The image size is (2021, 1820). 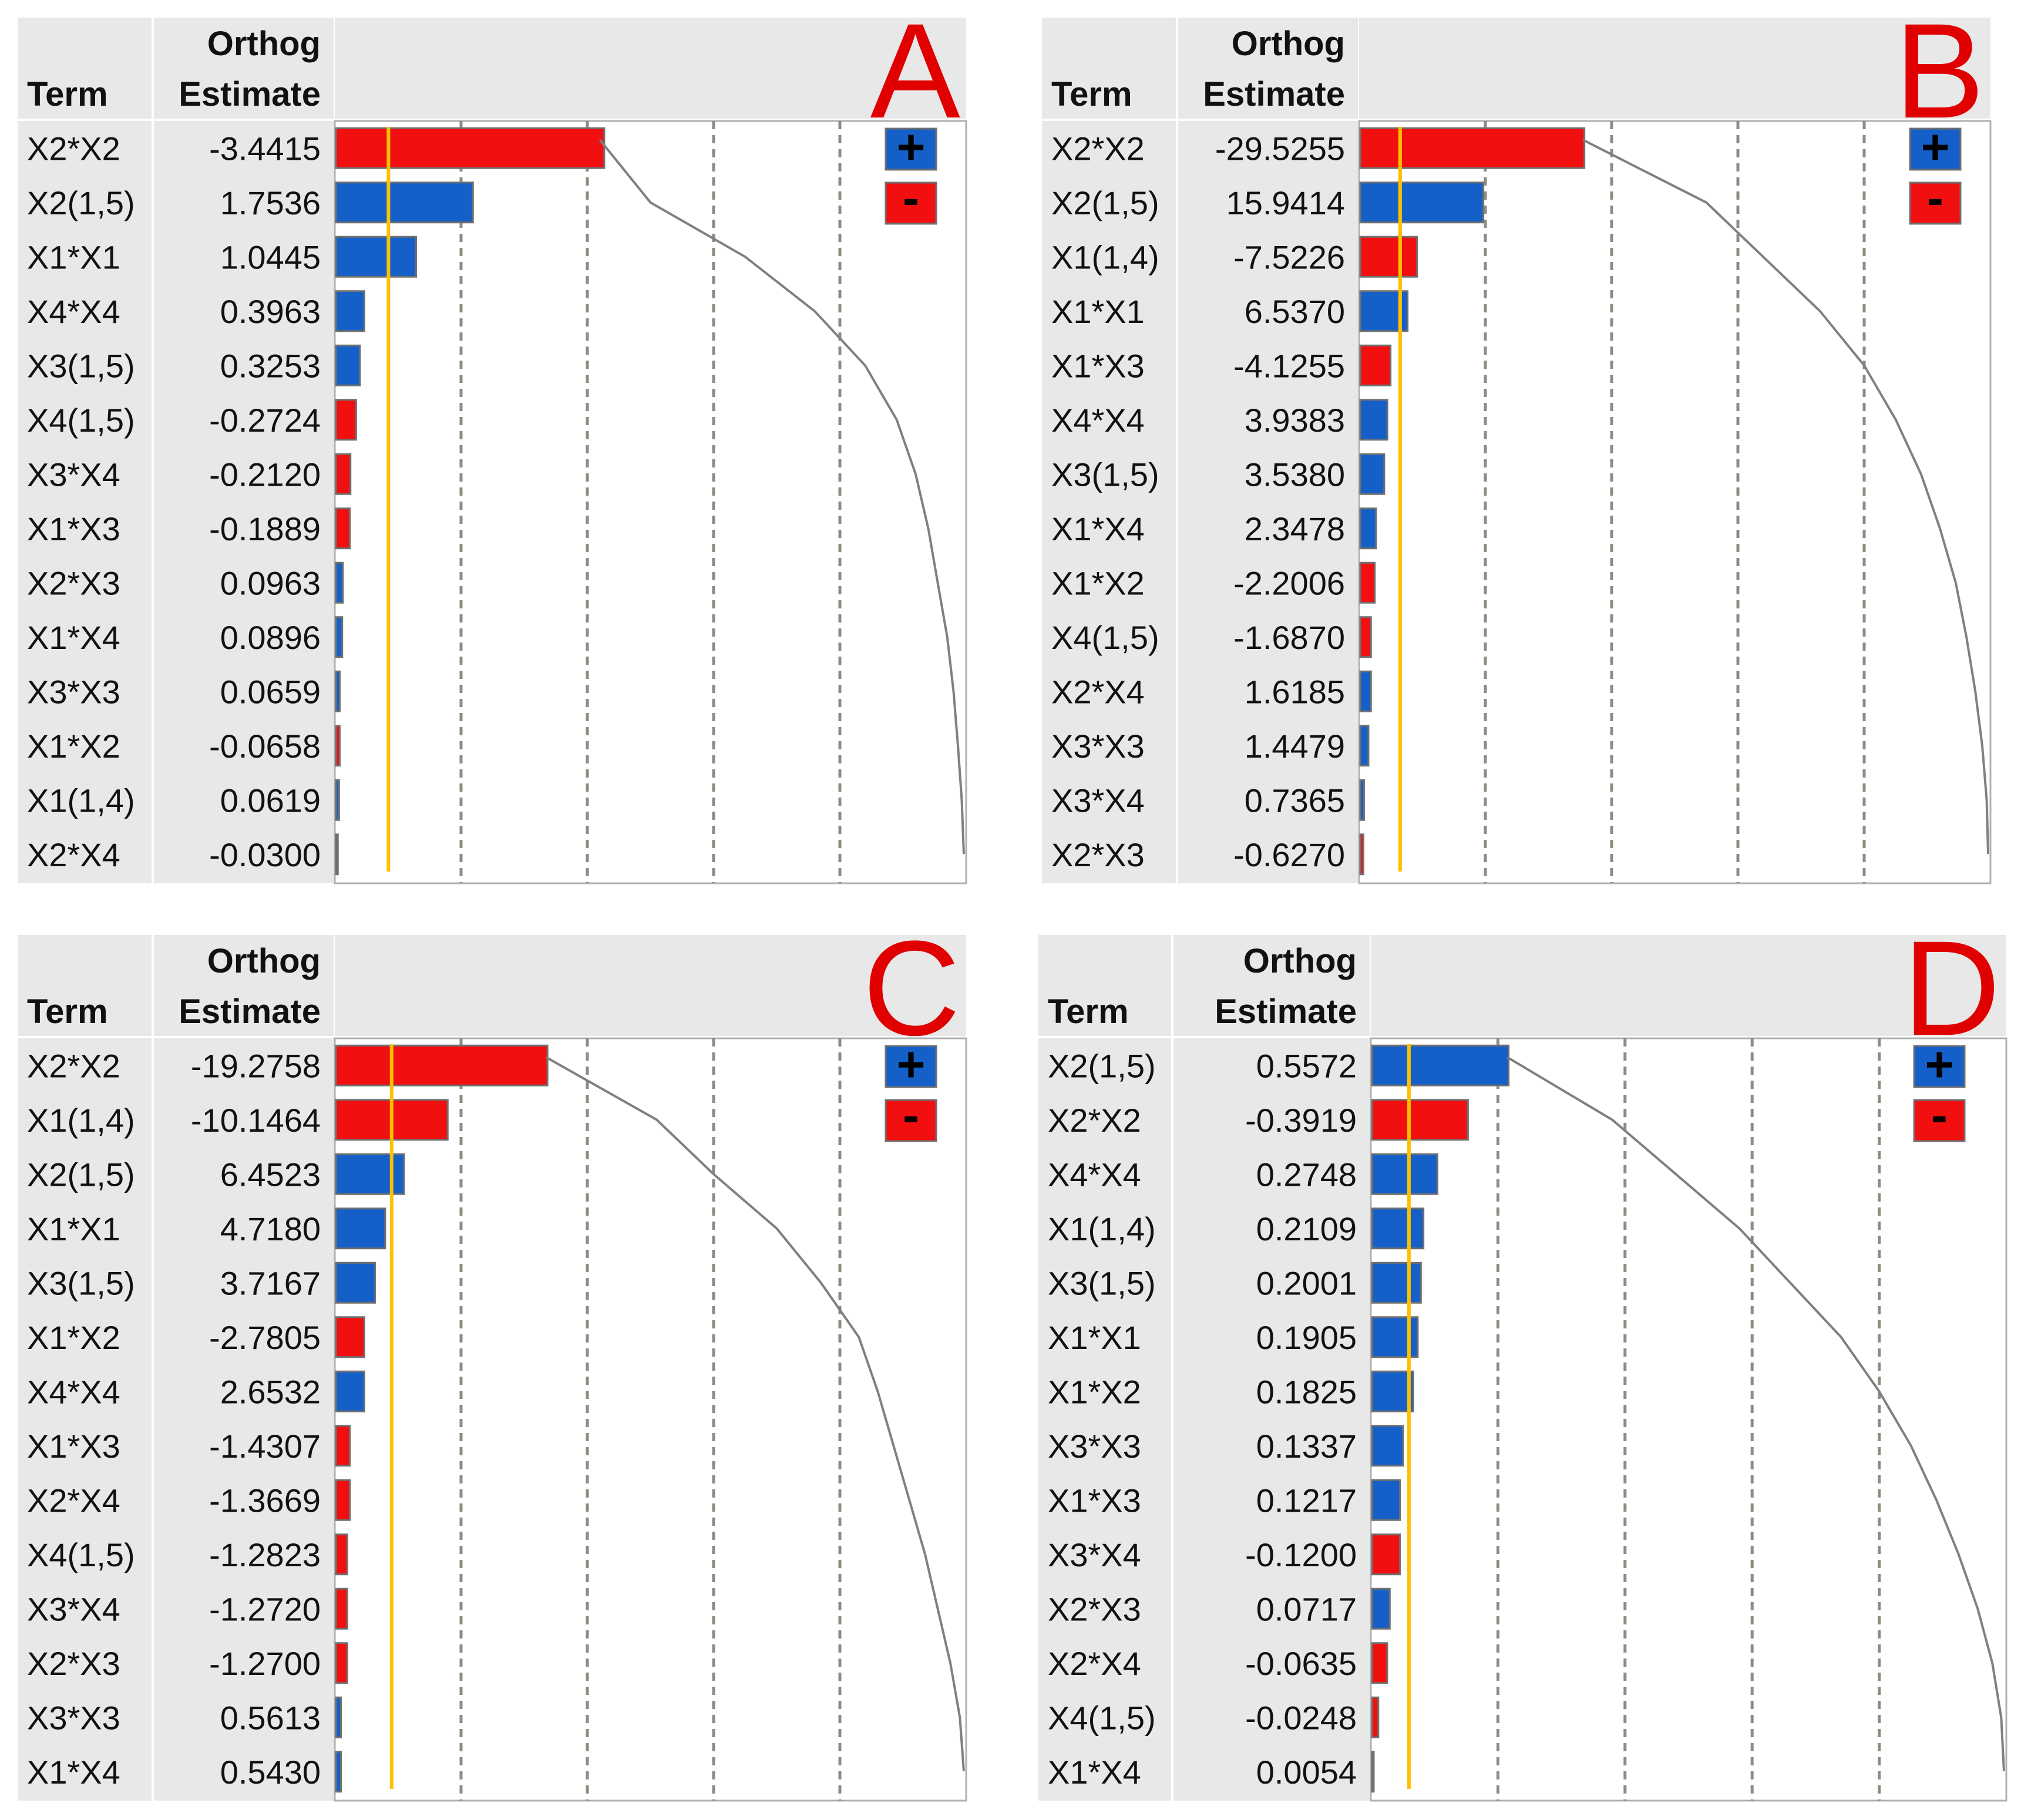 What do you see at coordinates (1307, 1228) in the screenshot?
I see `estimate-value: 0.2109` at bounding box center [1307, 1228].